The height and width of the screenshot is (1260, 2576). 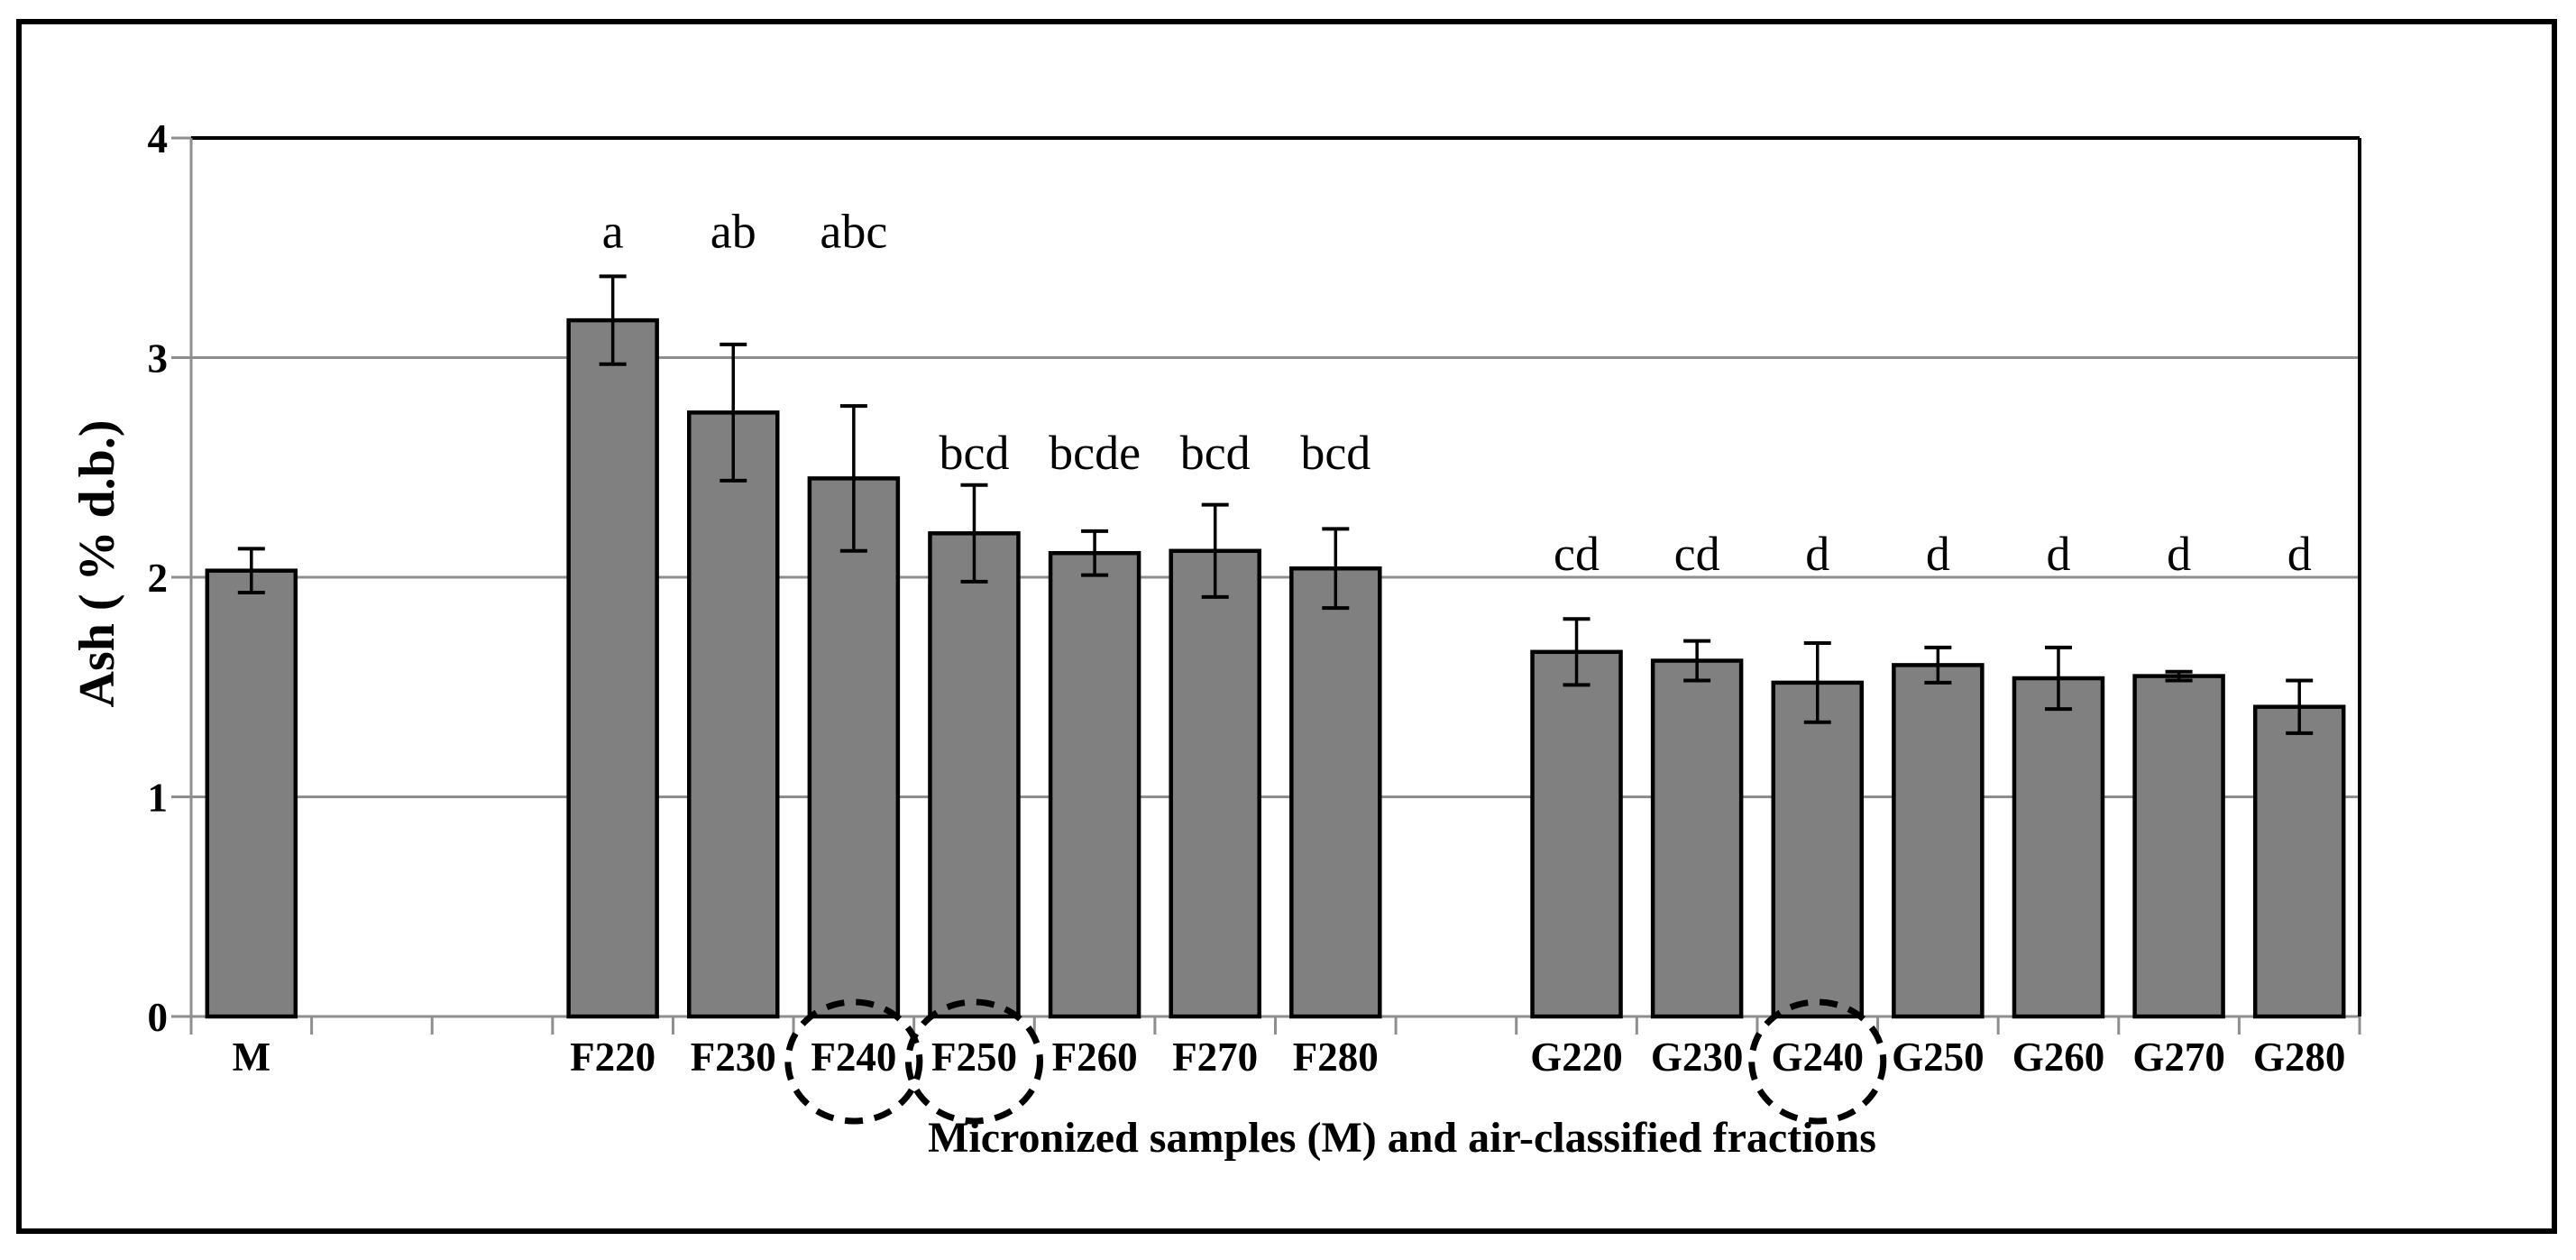 What do you see at coordinates (1697, 1057) in the screenshot?
I see `x-category-label: G230` at bounding box center [1697, 1057].